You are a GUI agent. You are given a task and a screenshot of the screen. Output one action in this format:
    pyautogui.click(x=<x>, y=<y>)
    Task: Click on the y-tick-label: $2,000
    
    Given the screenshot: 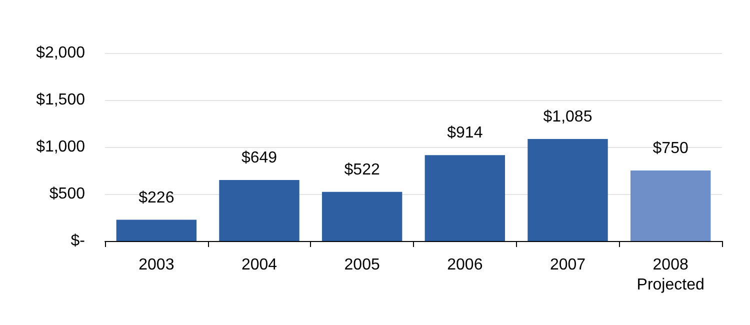 What is the action you would take?
    pyautogui.click(x=61, y=53)
    